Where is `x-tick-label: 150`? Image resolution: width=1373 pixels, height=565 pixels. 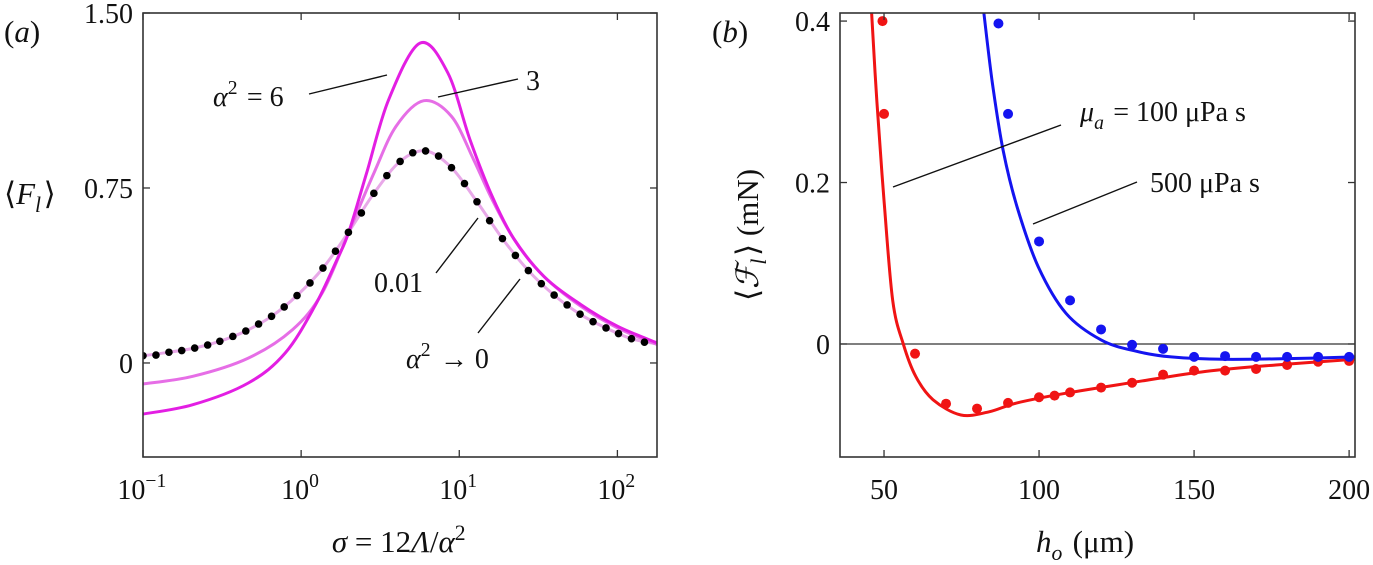 x-tick-label: 150 is located at coordinates (1194, 490).